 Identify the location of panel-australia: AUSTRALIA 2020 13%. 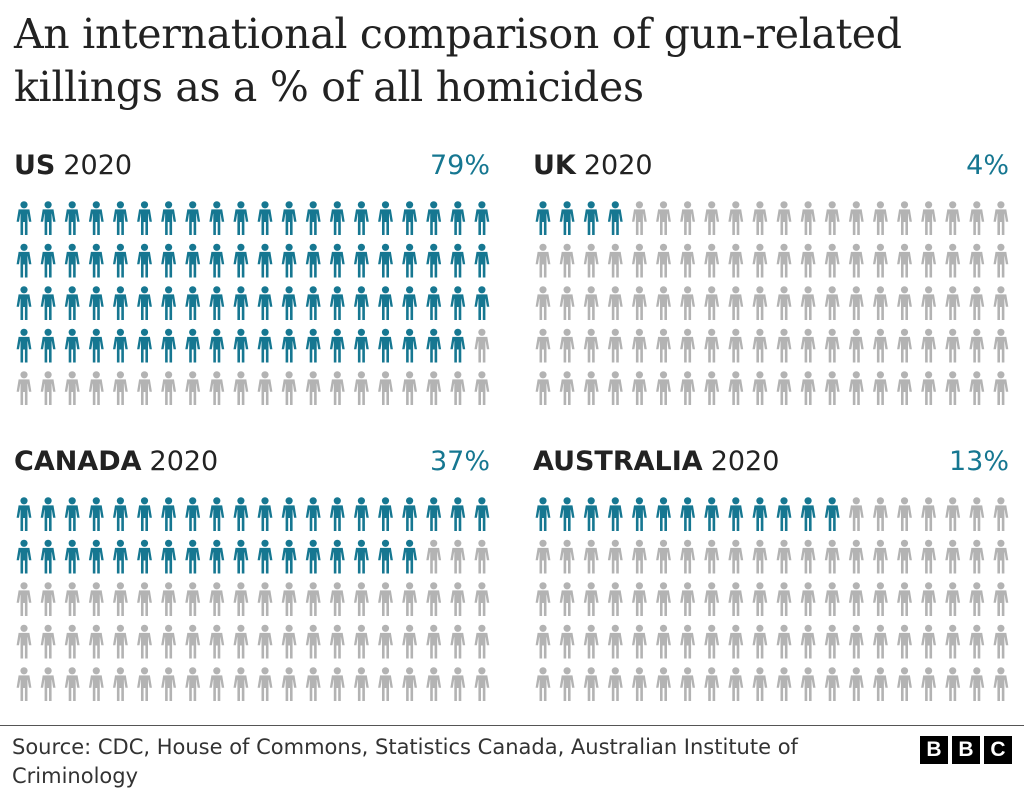
(771, 573).